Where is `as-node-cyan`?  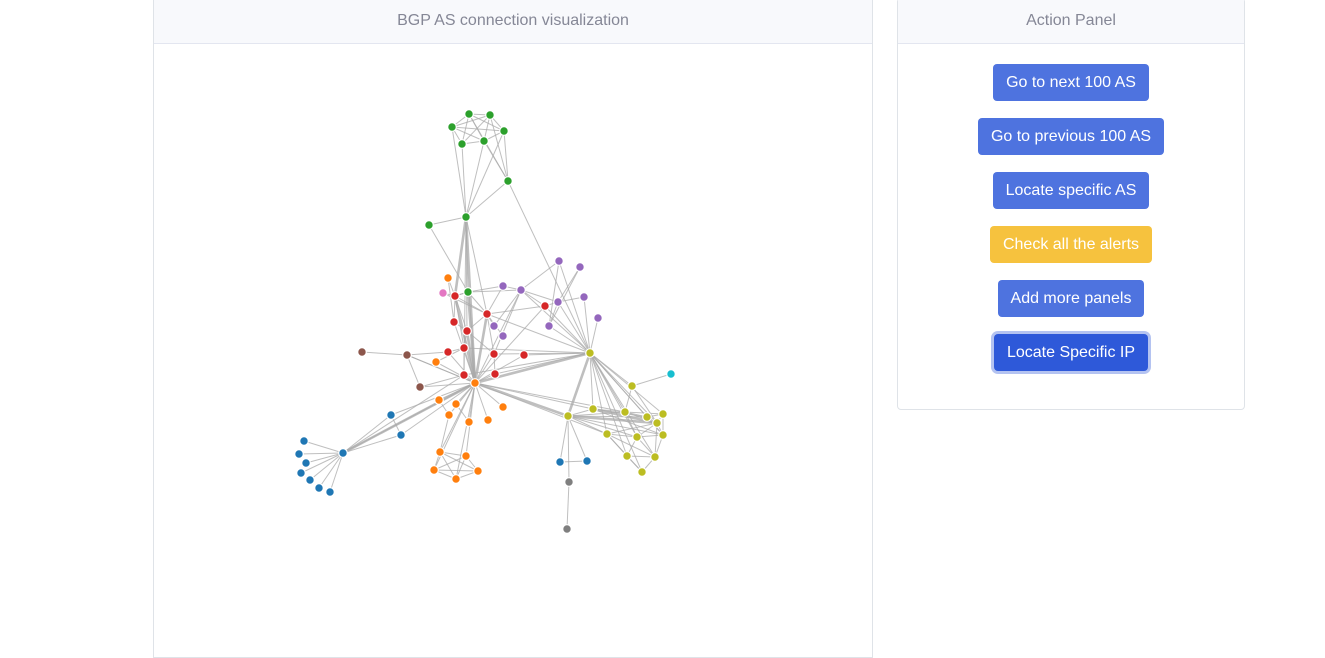 as-node-cyan is located at coordinates (671, 374).